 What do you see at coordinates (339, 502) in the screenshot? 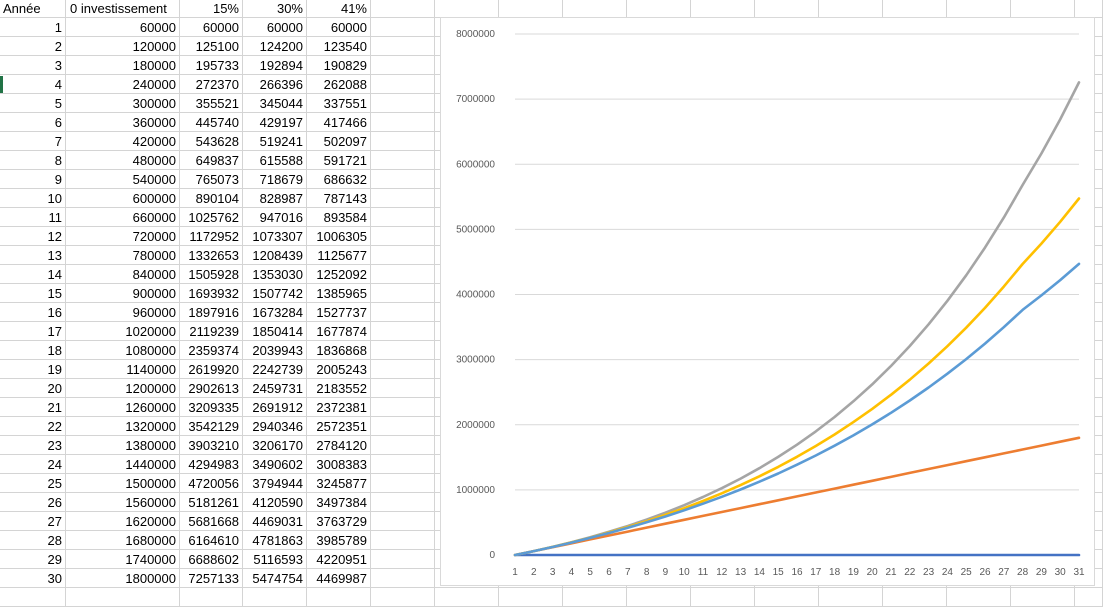
I see `cell-rate-41: 3497384` at bounding box center [339, 502].